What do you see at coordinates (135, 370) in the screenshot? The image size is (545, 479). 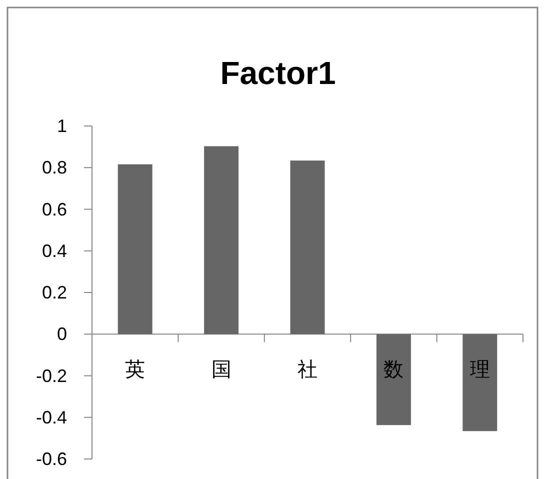 I see `x-tick-label: 英` at bounding box center [135, 370].